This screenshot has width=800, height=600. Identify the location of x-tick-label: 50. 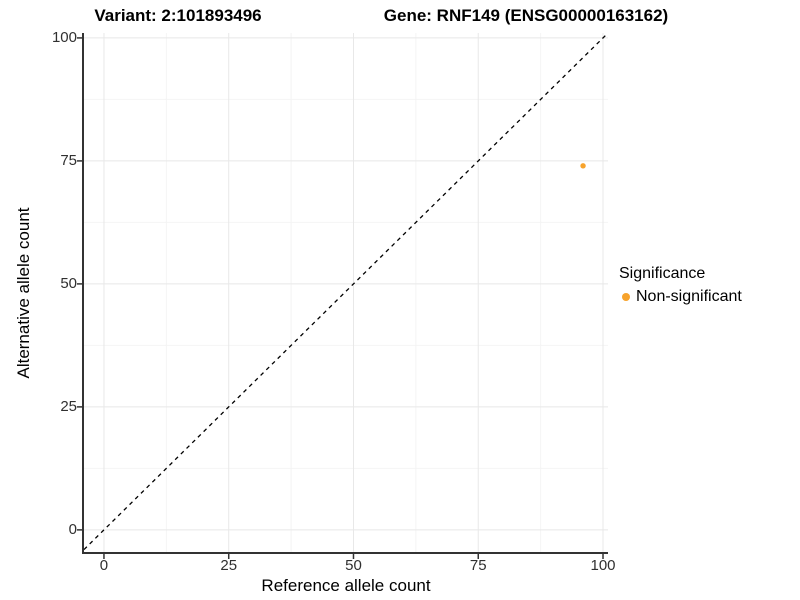
(353, 565).